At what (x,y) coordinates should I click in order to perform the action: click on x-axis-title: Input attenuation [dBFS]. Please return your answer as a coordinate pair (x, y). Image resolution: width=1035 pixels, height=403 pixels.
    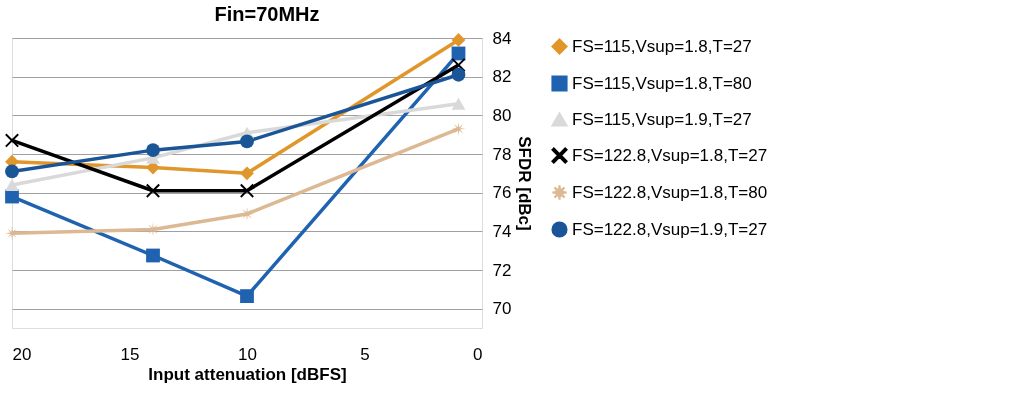
    Looking at the image, I should click on (247, 374).